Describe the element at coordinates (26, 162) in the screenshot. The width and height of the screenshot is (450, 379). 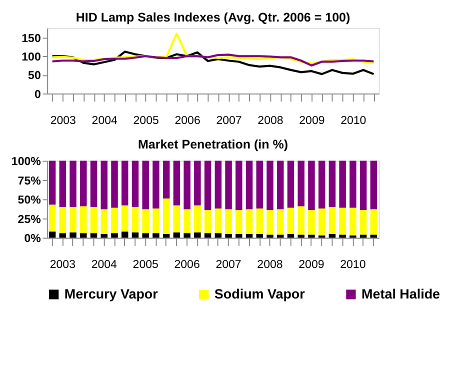
I see `y-tick-label: 100%` at that location.